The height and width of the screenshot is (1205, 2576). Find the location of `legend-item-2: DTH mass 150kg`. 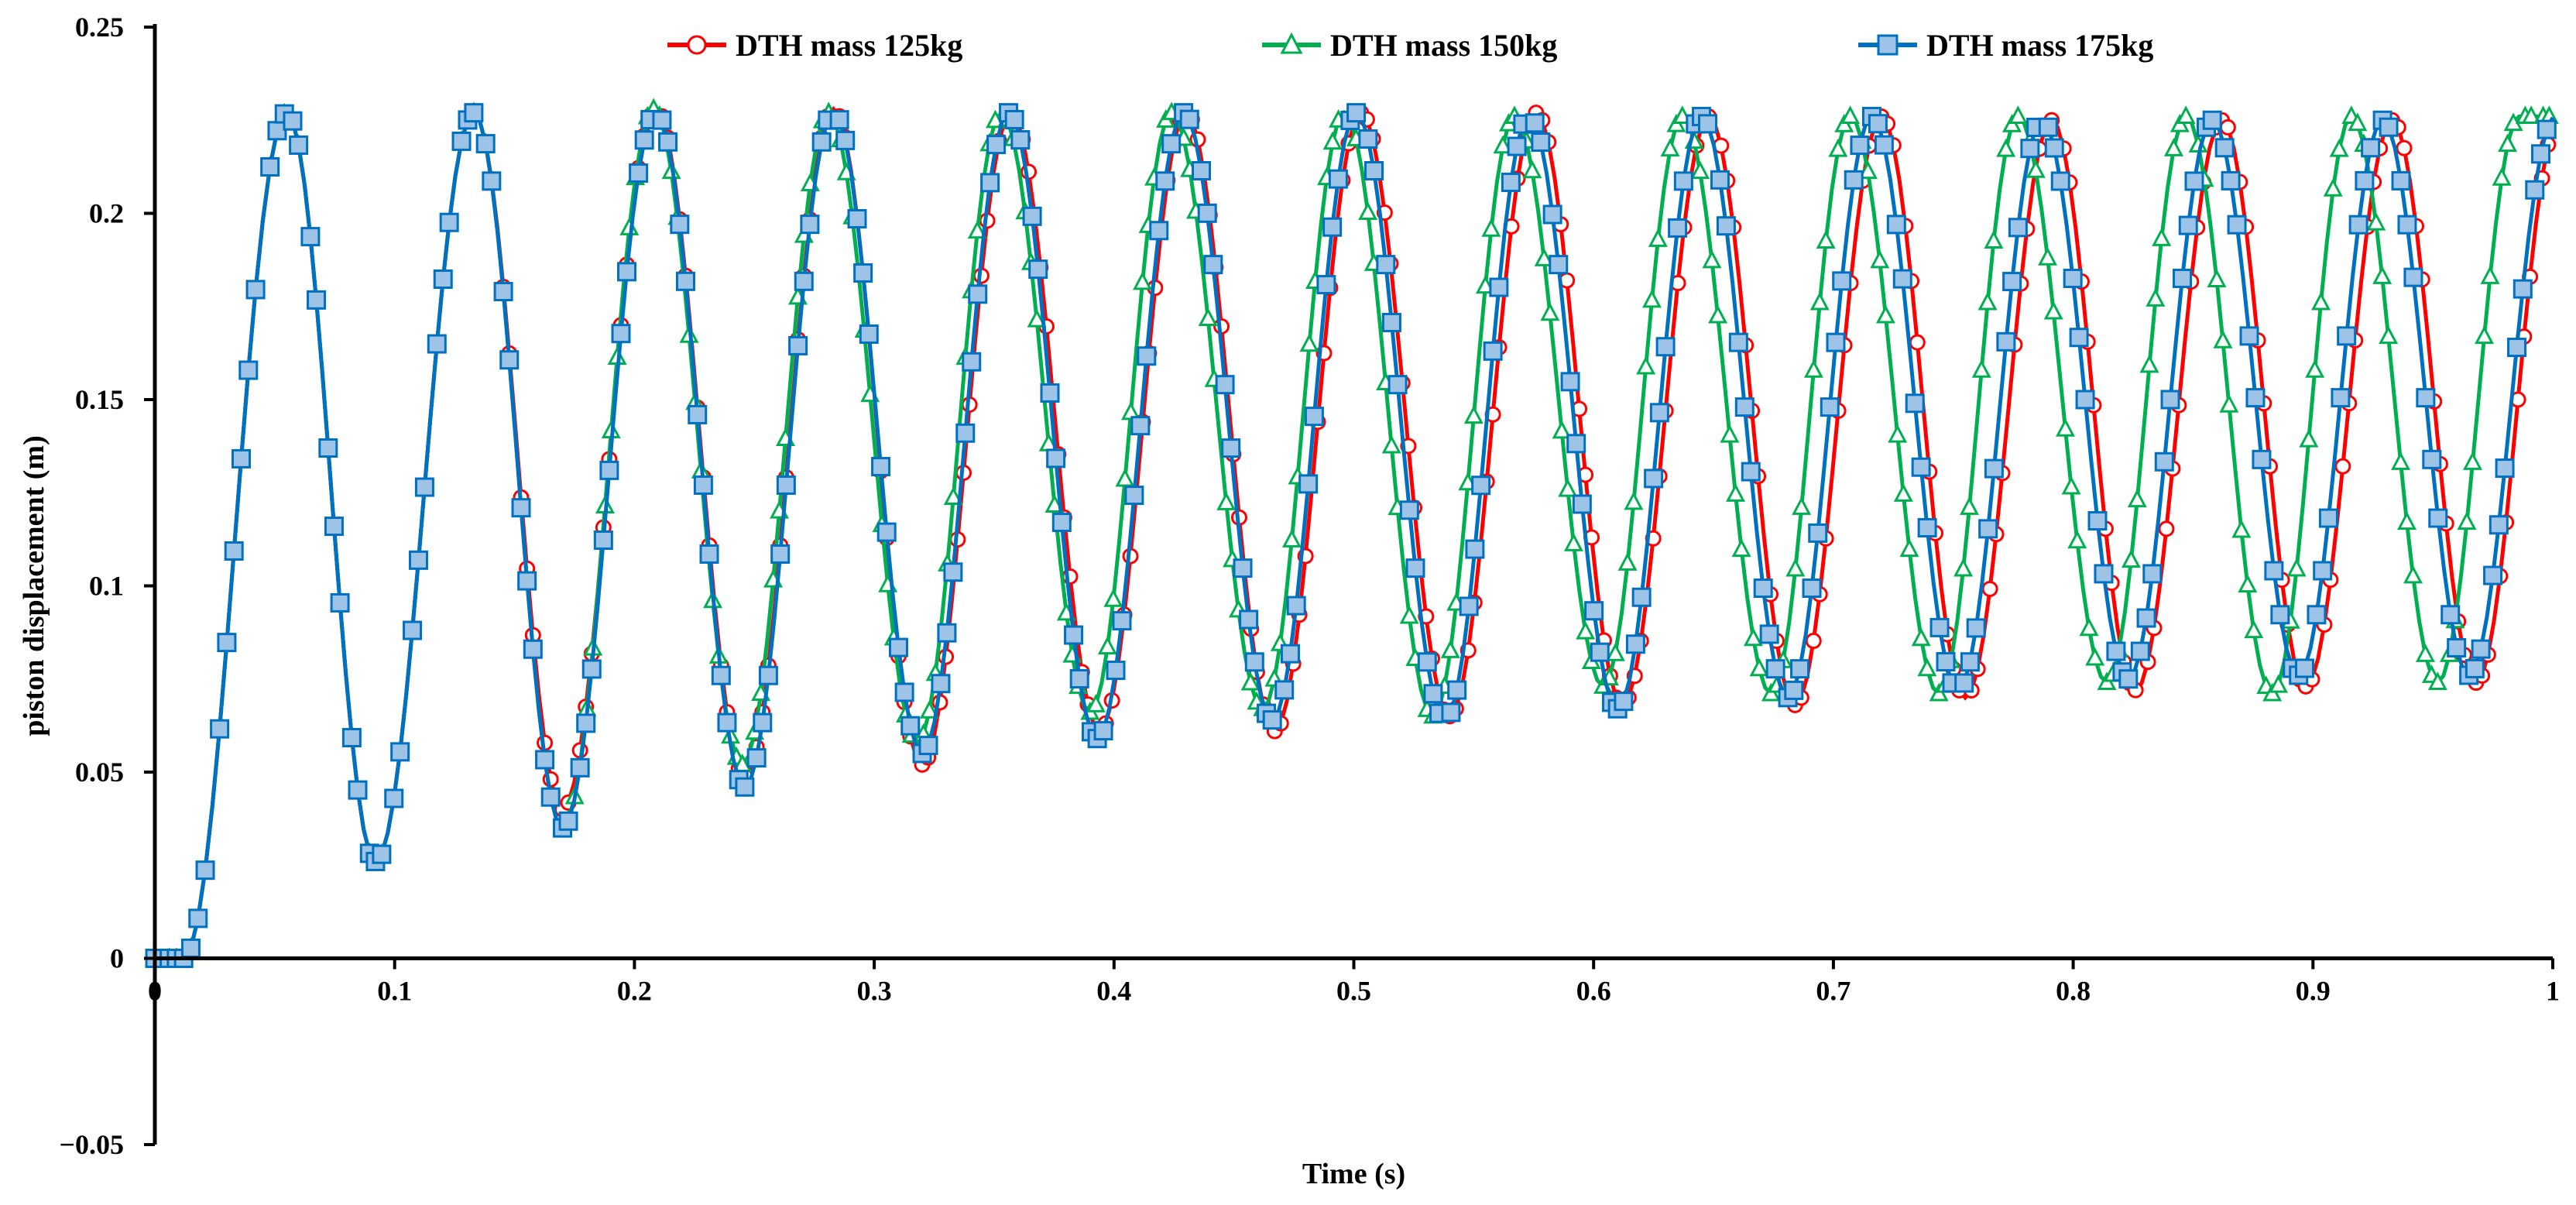

legend-item-2: DTH mass 150kg is located at coordinates (1409, 45).